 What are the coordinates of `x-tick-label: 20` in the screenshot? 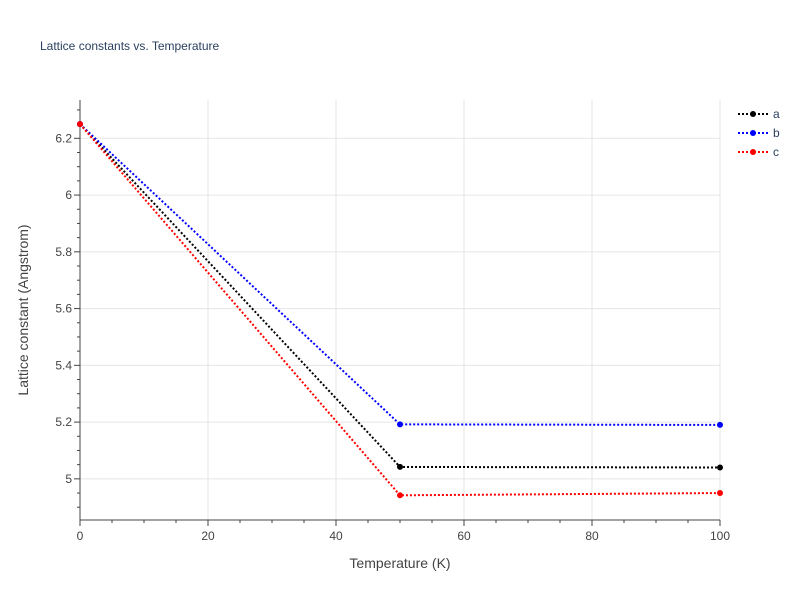 It's located at (208, 536).